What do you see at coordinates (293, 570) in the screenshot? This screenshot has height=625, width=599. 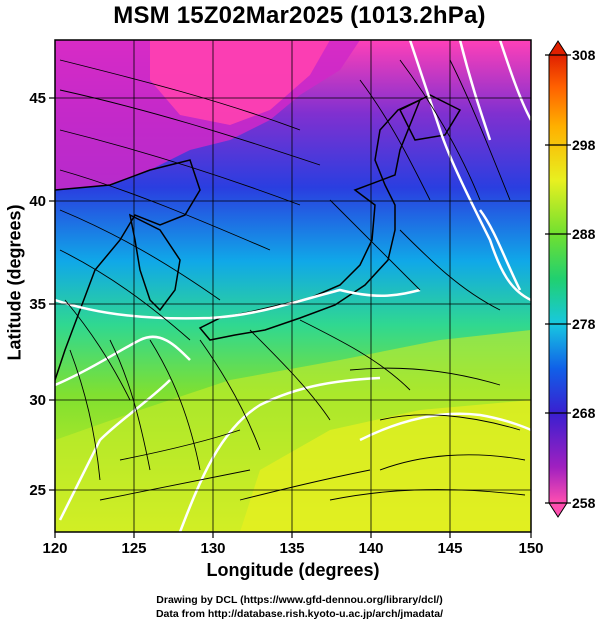 I see `x-axis-label: Longitude (degrees)` at bounding box center [293, 570].